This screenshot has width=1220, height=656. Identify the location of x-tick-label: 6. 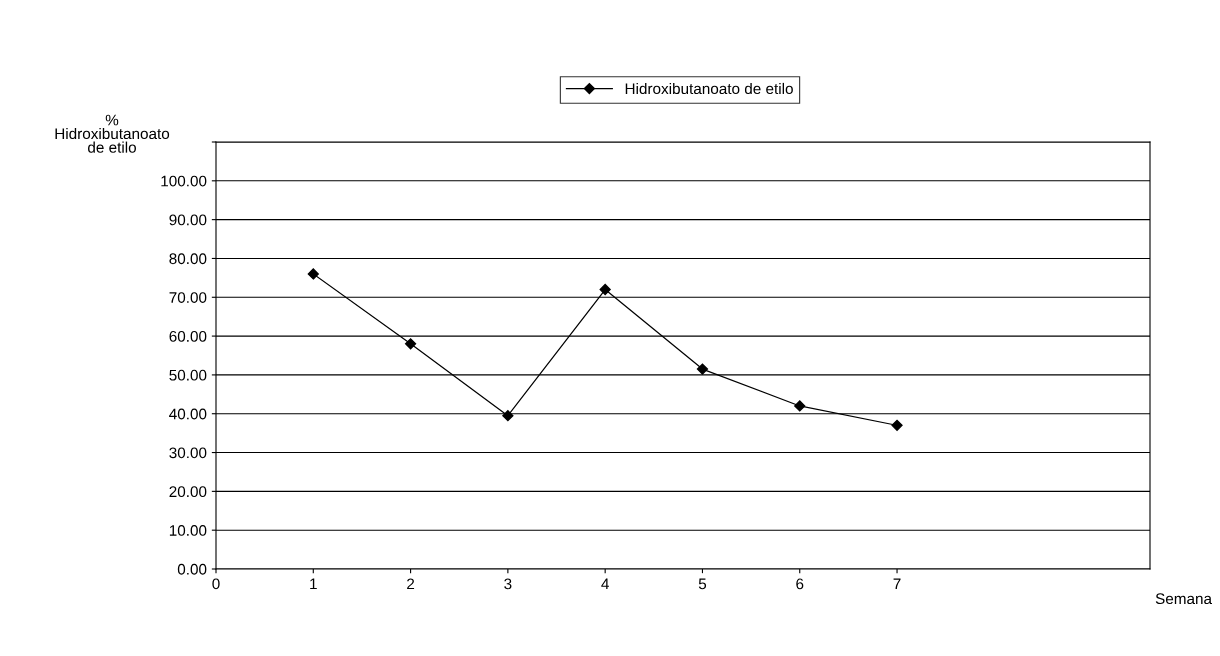
(800, 584).